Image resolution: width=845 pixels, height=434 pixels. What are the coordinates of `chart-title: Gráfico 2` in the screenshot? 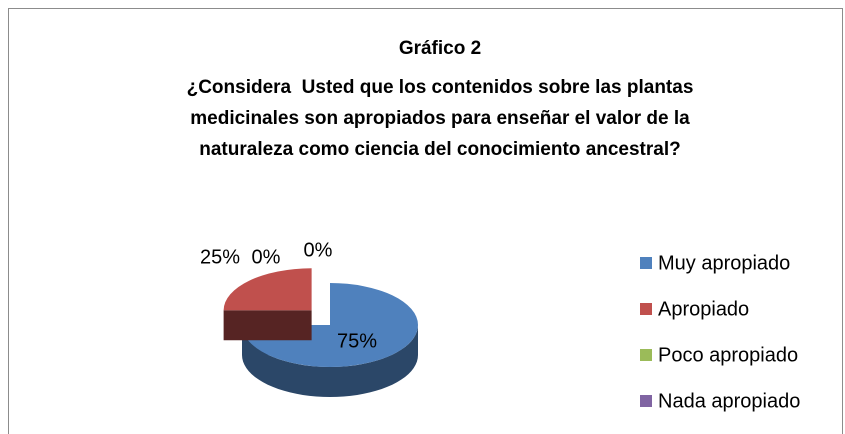 It's located at (440, 48).